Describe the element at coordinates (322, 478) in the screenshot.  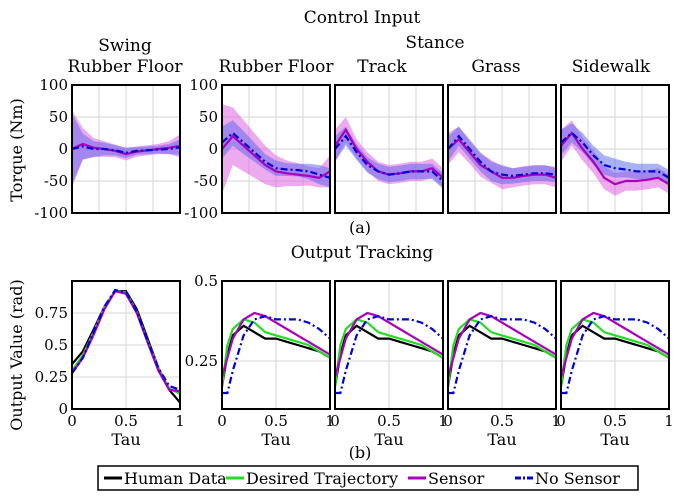
I see `legend-label: Desired Trajectory` at that location.